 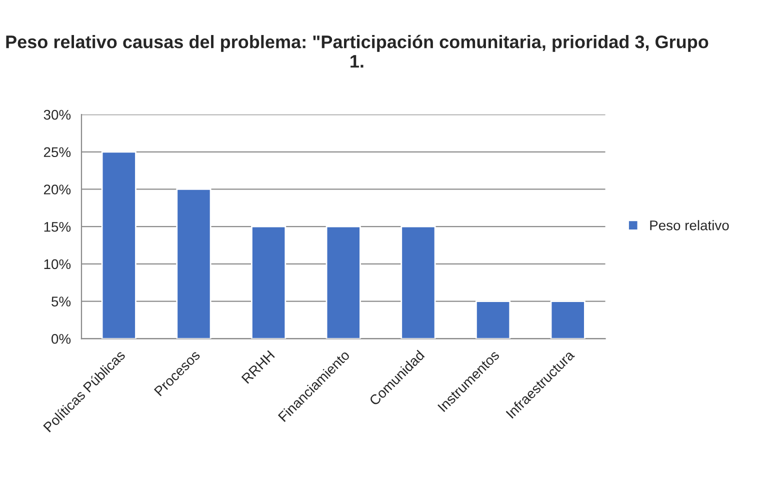 I want to click on y-tick-label: 30%, so click(x=57, y=115).